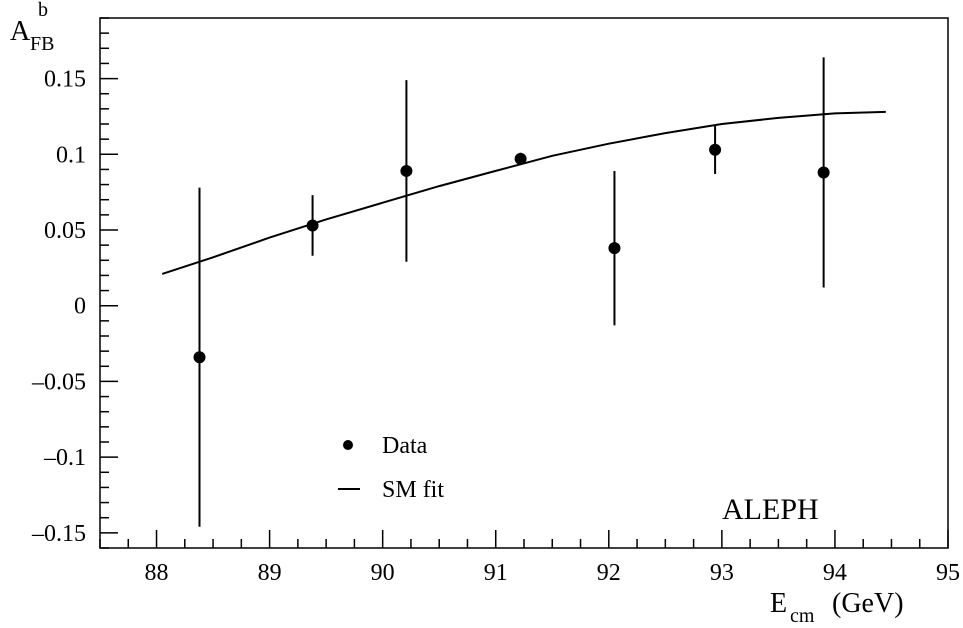 The image size is (963, 628). What do you see at coordinates (58, 534) in the screenshot?
I see `y-tick-label: –0.15` at bounding box center [58, 534].